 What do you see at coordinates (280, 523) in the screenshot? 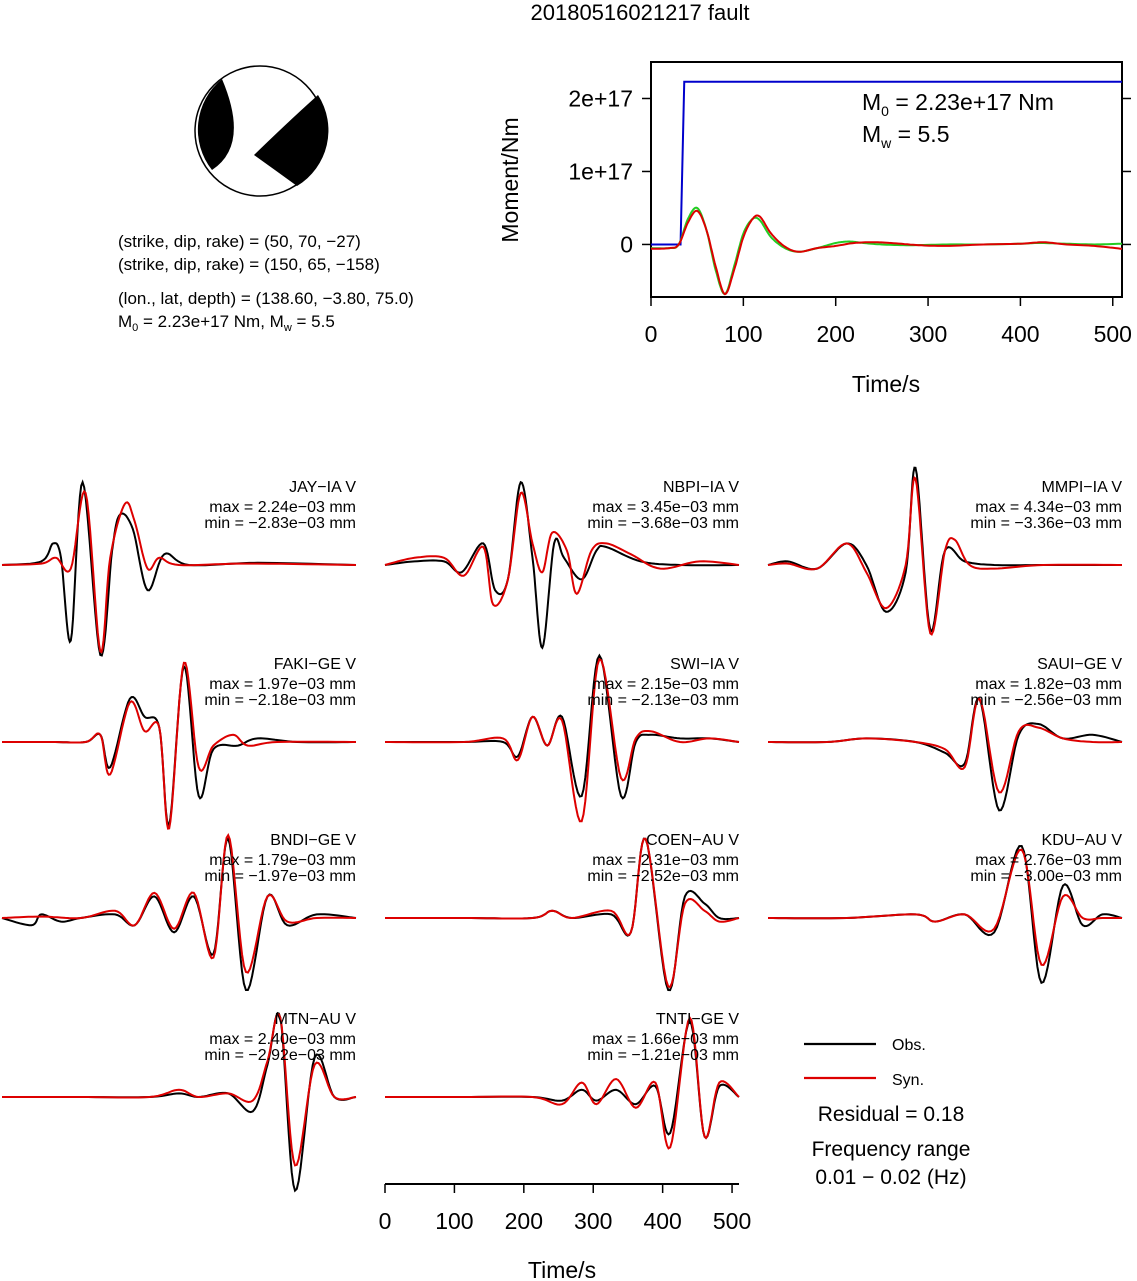
I see `station-min: min = −2.83e−03 mm` at bounding box center [280, 523].